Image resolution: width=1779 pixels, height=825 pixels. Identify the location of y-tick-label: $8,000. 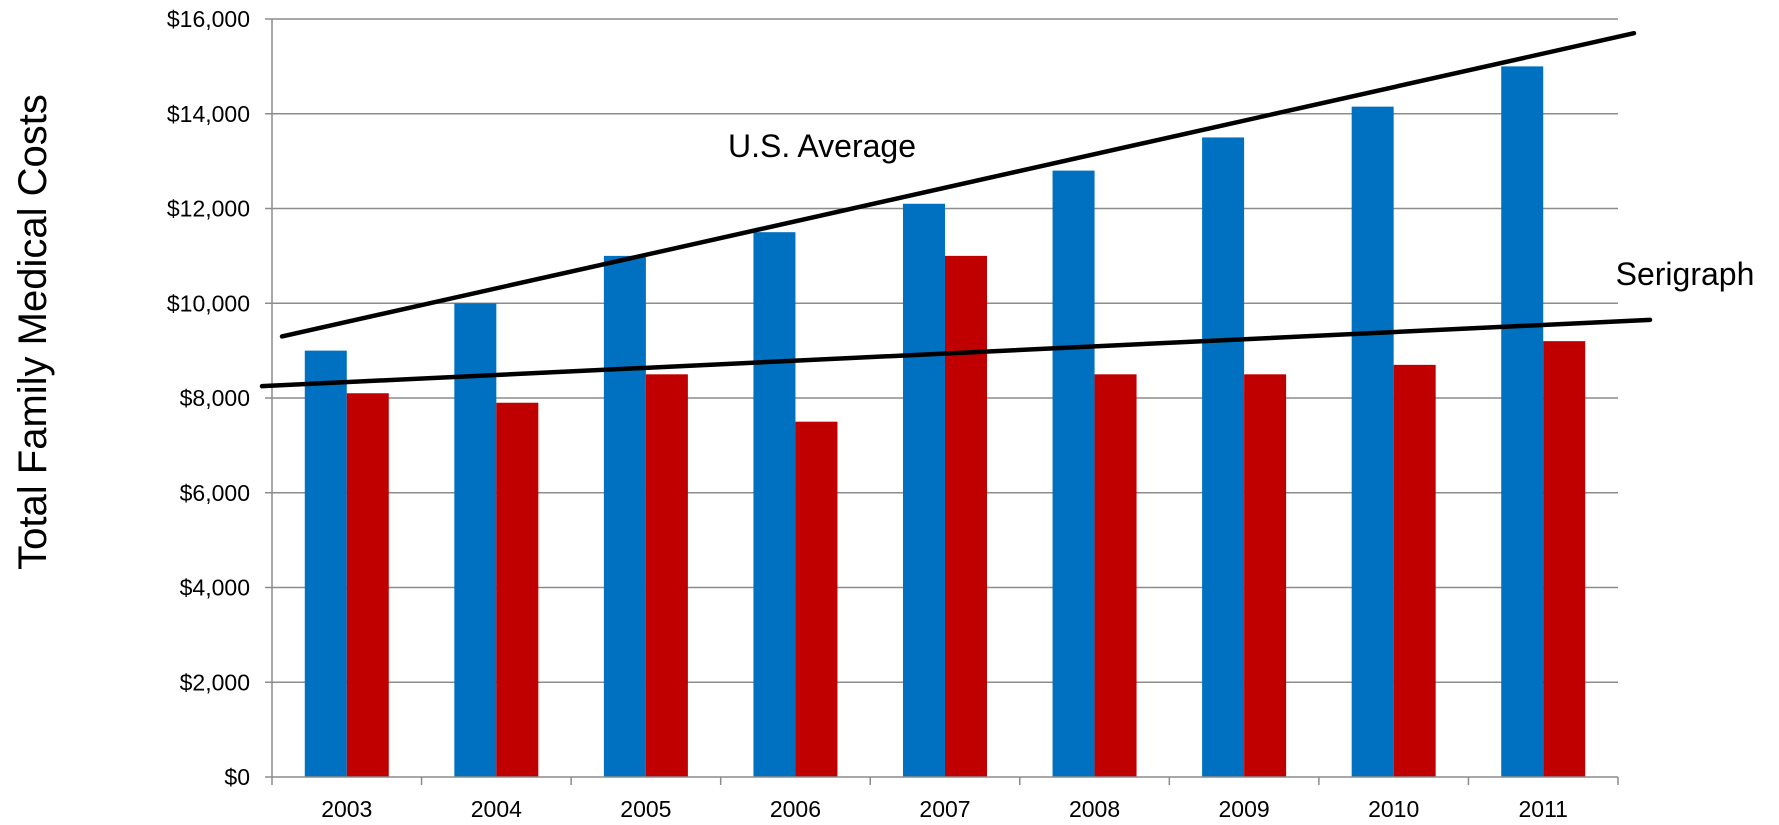
(215, 398).